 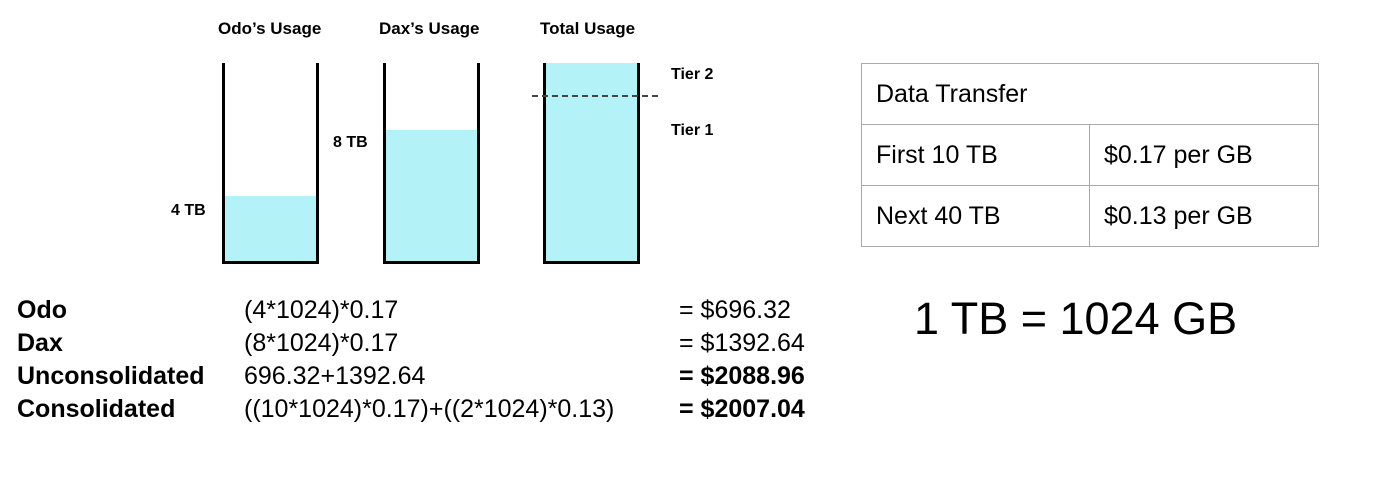 What do you see at coordinates (270, 163) in the screenshot?
I see `odo-usage-bucket` at bounding box center [270, 163].